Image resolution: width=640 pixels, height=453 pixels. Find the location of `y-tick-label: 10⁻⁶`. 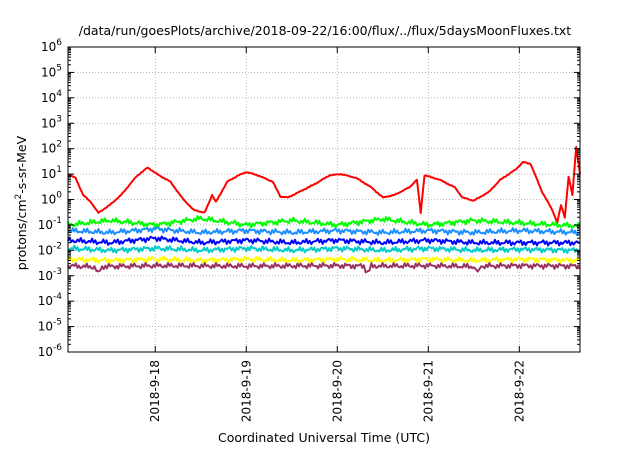

y-tick-label: 10⁻⁶ is located at coordinates (50, 351).